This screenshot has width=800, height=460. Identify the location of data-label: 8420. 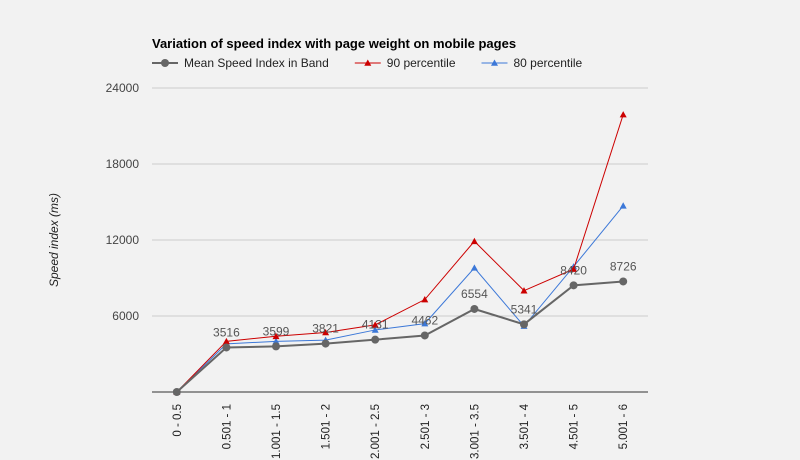
(573, 270).